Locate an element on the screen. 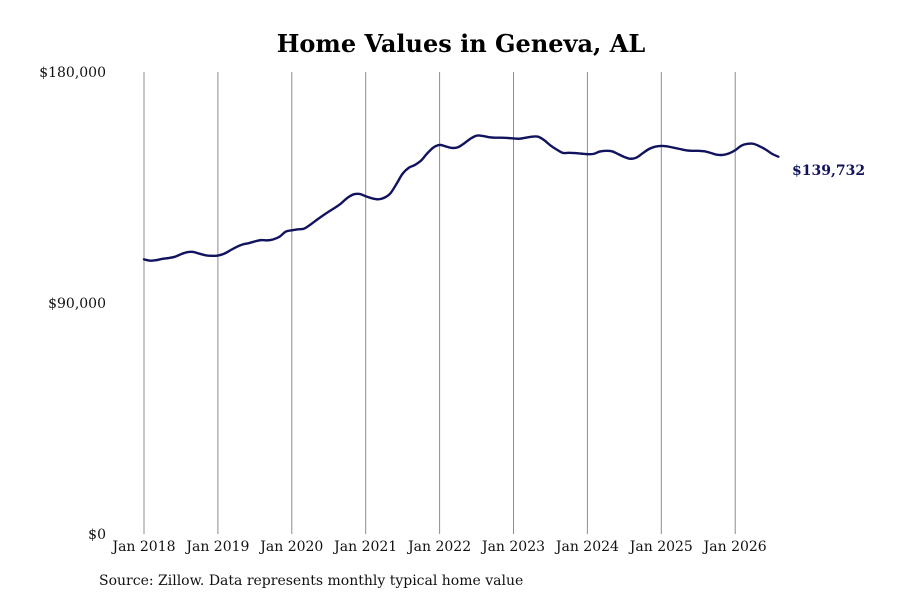  x-tick-label: Jan 2020 is located at coordinates (290, 547).